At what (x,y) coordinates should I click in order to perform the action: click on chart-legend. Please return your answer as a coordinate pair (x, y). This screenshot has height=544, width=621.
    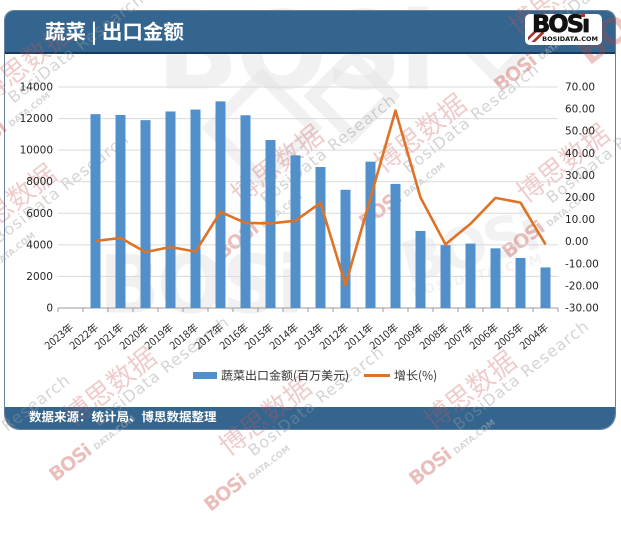
    Looking at the image, I should click on (310, 375).